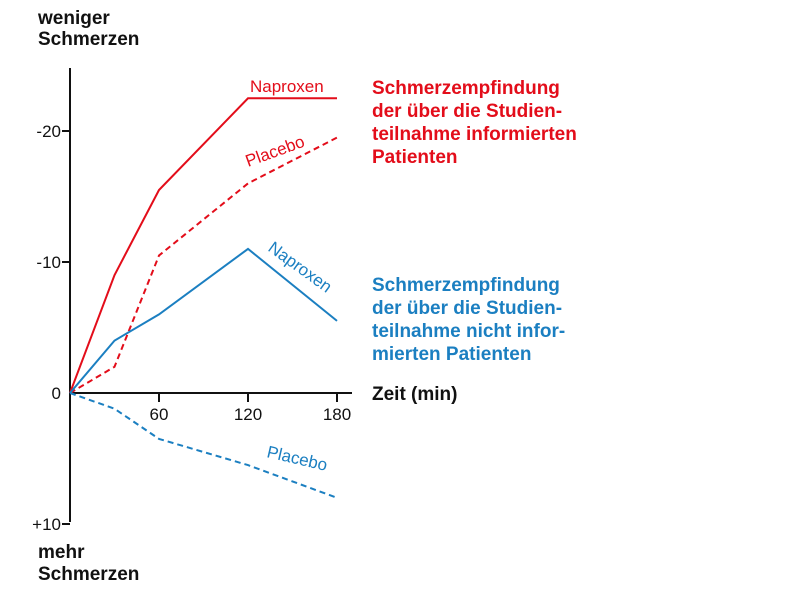 This screenshot has width=800, height=600. Describe the element at coordinates (88, 39) in the screenshot. I see `y-label-top-line-2: Schmerzen` at that location.